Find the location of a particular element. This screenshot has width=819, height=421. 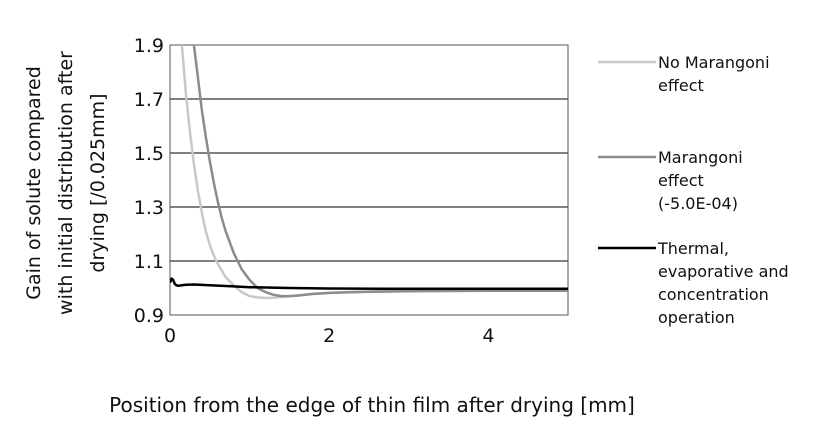

y-tick-label-2: 1.3 is located at coordinates (149, 208).